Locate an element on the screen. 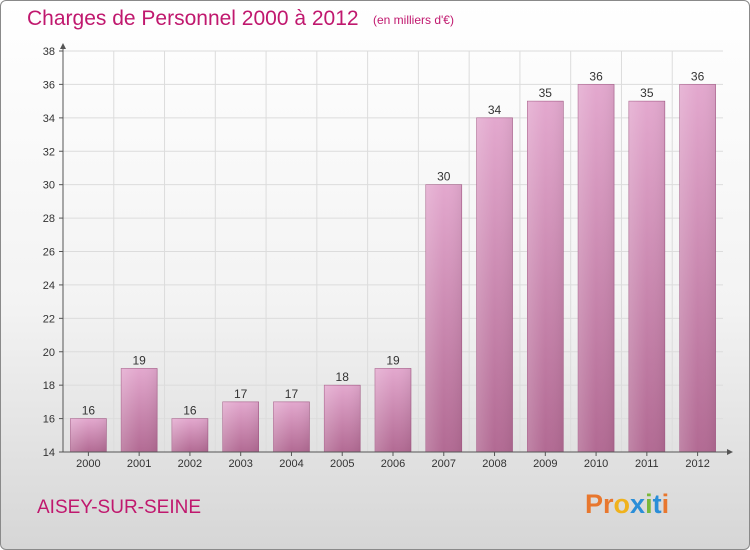 The width and height of the screenshot is (750, 550). x-tick-label: 2010 is located at coordinates (596, 464).